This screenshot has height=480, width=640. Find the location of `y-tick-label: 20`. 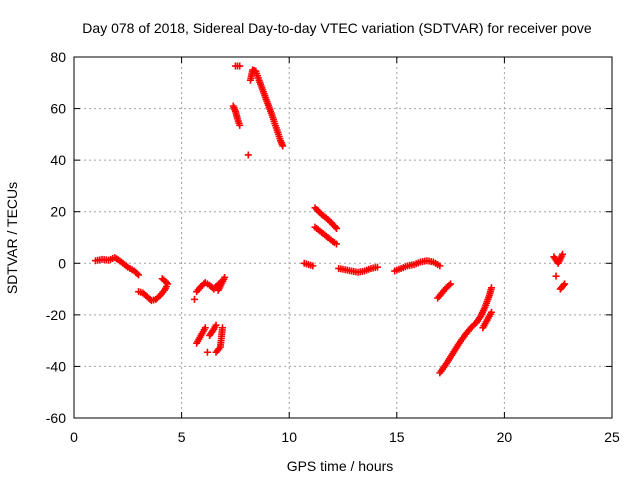

y-tick-label: 20 is located at coordinates (58, 212).